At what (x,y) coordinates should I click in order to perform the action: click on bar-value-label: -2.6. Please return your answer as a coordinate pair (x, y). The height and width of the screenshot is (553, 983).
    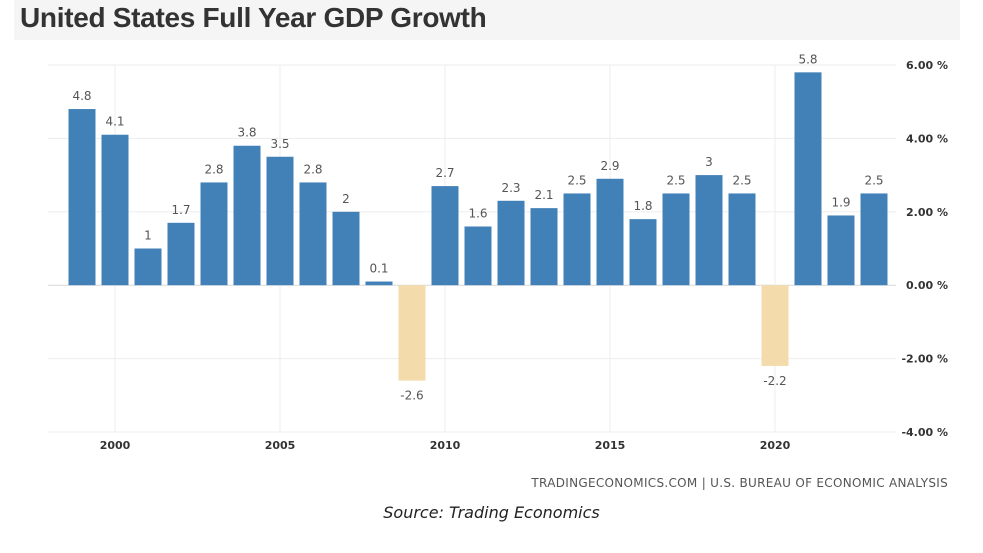
    Looking at the image, I should click on (411, 396).